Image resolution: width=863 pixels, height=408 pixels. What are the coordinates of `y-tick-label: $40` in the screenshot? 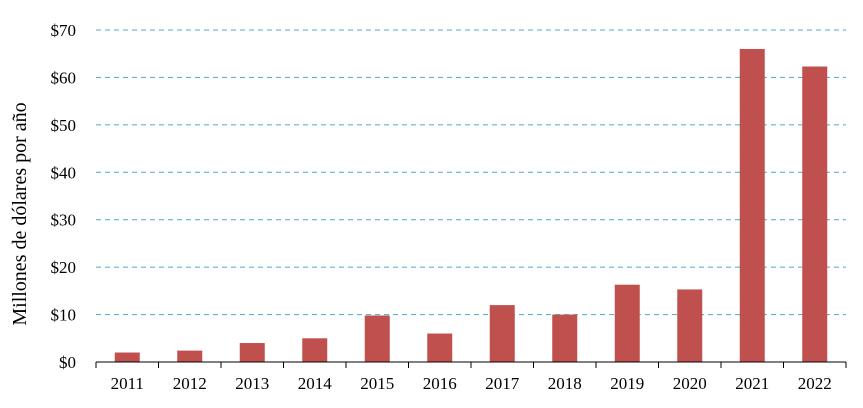 It's located at (64, 172).